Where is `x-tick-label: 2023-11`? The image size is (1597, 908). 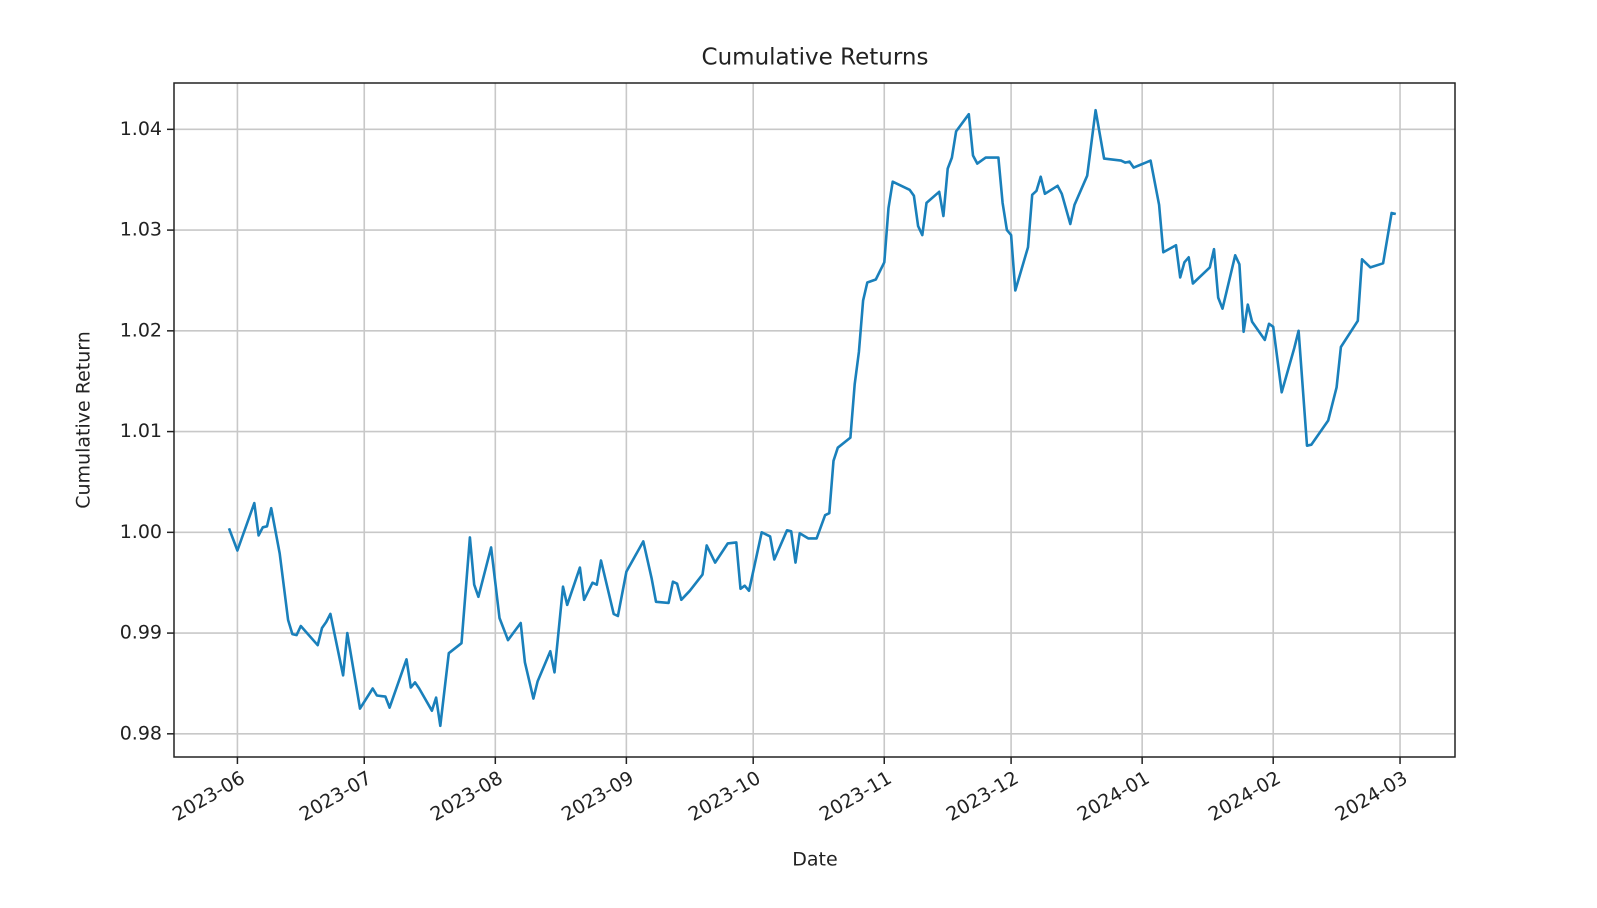 x-tick-label: 2023-11 is located at coordinates (856, 796).